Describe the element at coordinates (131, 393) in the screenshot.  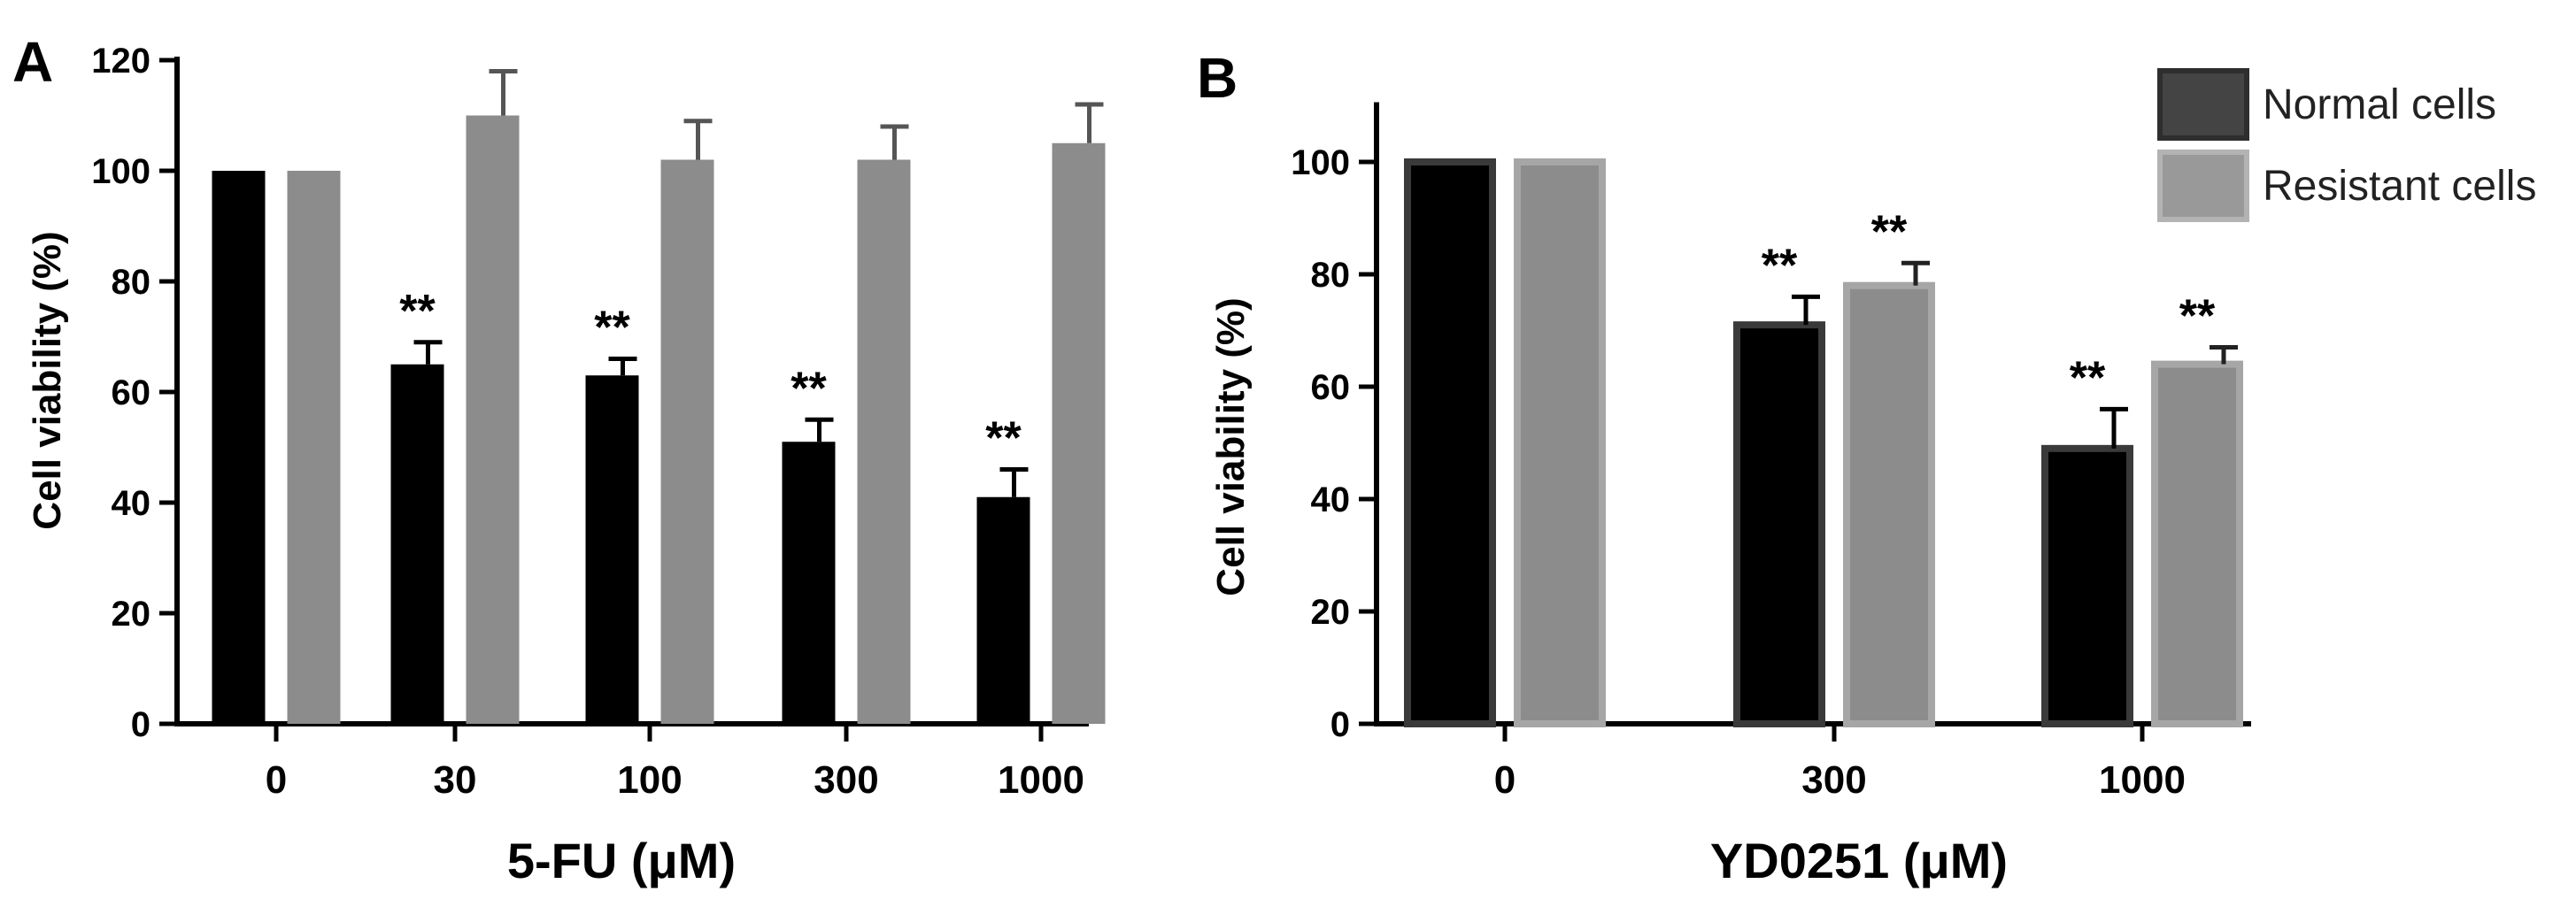
I see `panel-a-y-tick-label: 60` at that location.